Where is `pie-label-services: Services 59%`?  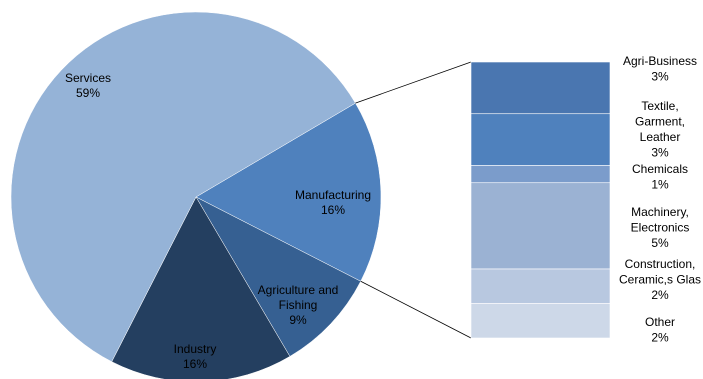 pie-label-services: Services 59% is located at coordinates (88, 85).